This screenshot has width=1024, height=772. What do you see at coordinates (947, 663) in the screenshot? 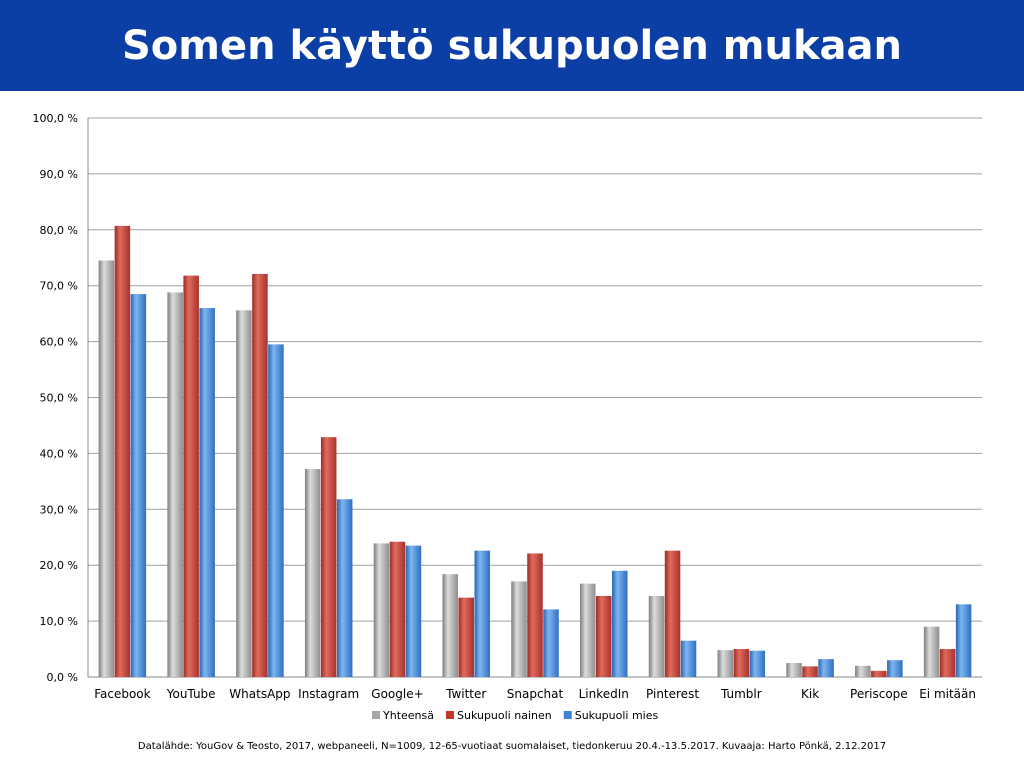
I see `bar-ei-mitään-1` at bounding box center [947, 663].